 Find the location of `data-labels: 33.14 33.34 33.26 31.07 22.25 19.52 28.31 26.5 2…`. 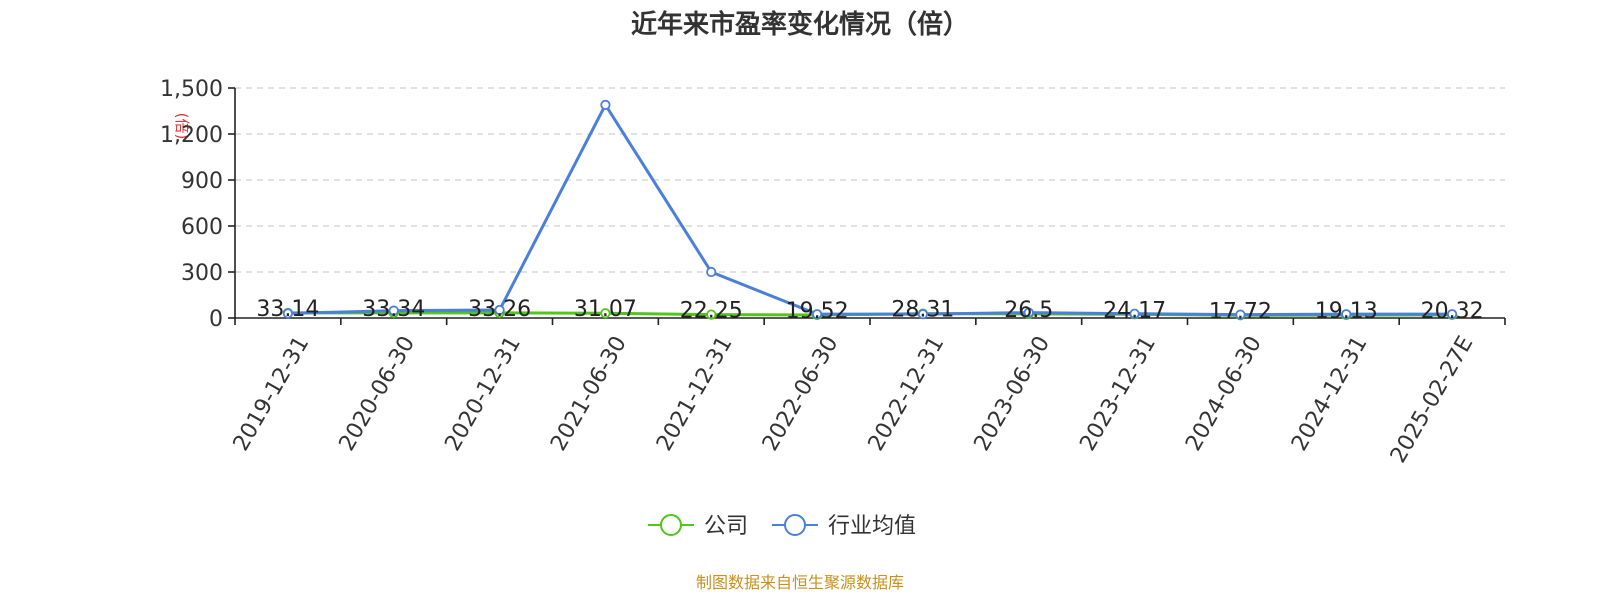

data-labels: 33.14 33.34 33.26 31.07 22.25 19.52 28.31 26.5 2… is located at coordinates (869, 310).